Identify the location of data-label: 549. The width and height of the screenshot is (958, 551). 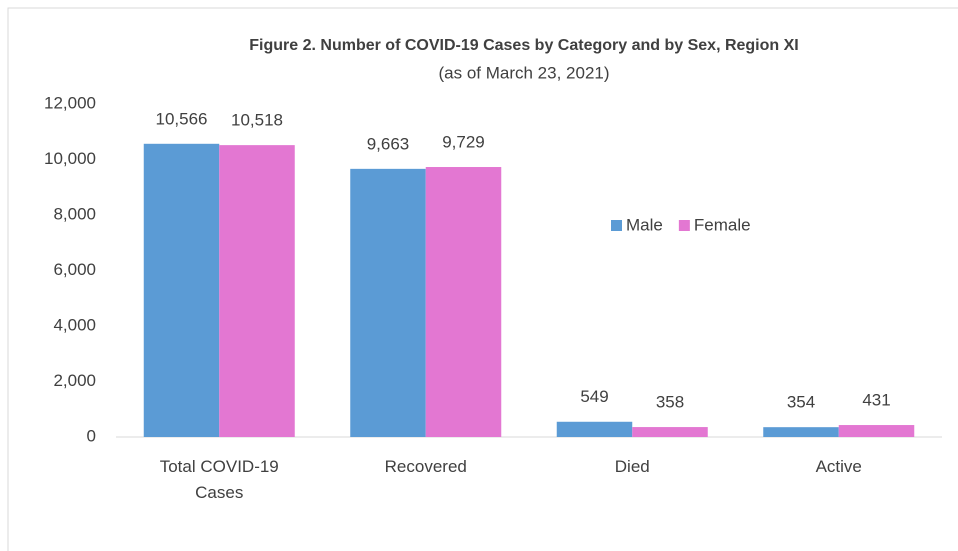
(594, 396).